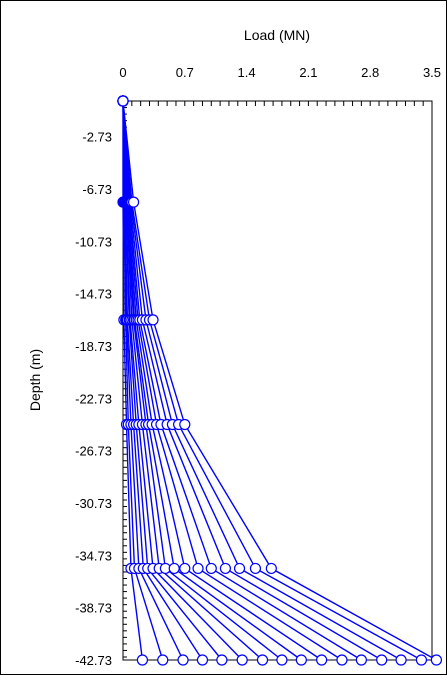 This screenshot has height=675, width=447. What do you see at coordinates (97, 137) in the screenshot?
I see `y-tick-label: -2.73` at bounding box center [97, 137].